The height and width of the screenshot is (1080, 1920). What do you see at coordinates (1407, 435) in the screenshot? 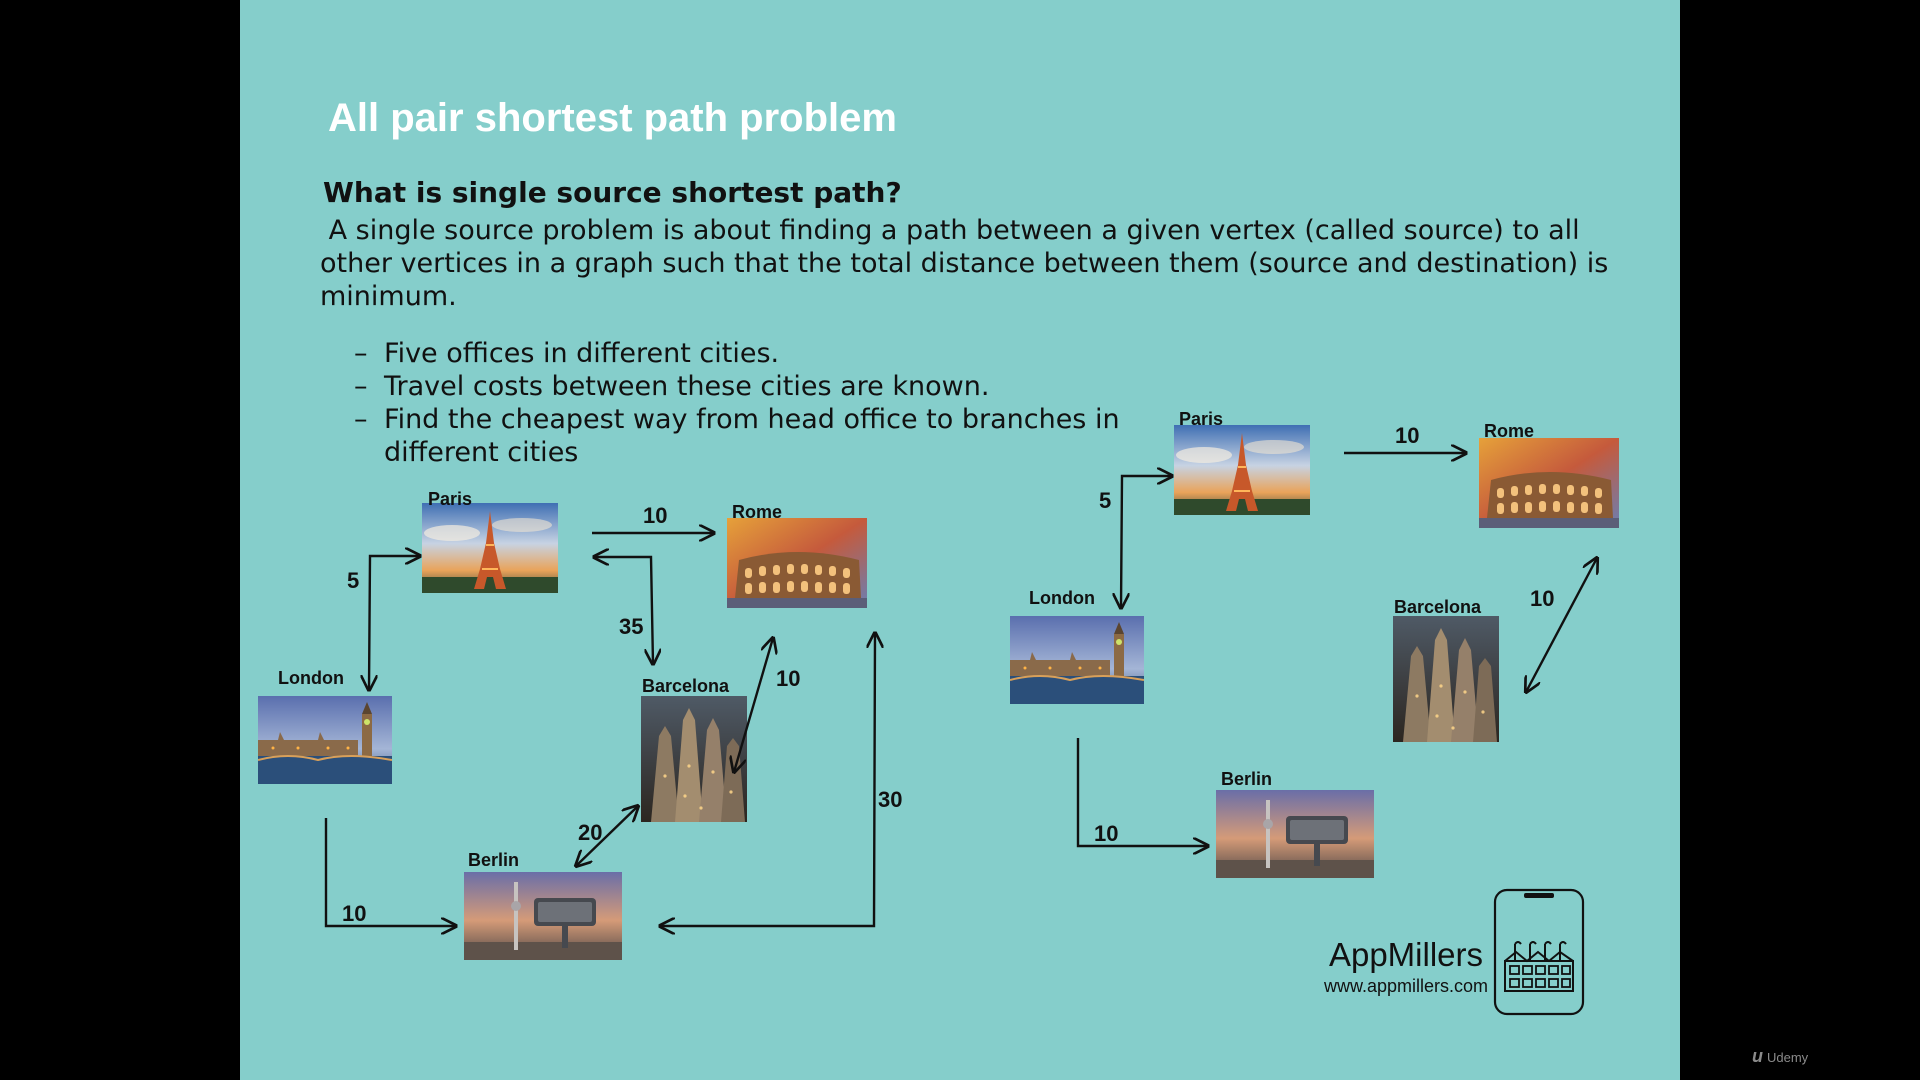
I see `tree-weight-paris-rome: 10` at bounding box center [1407, 435].